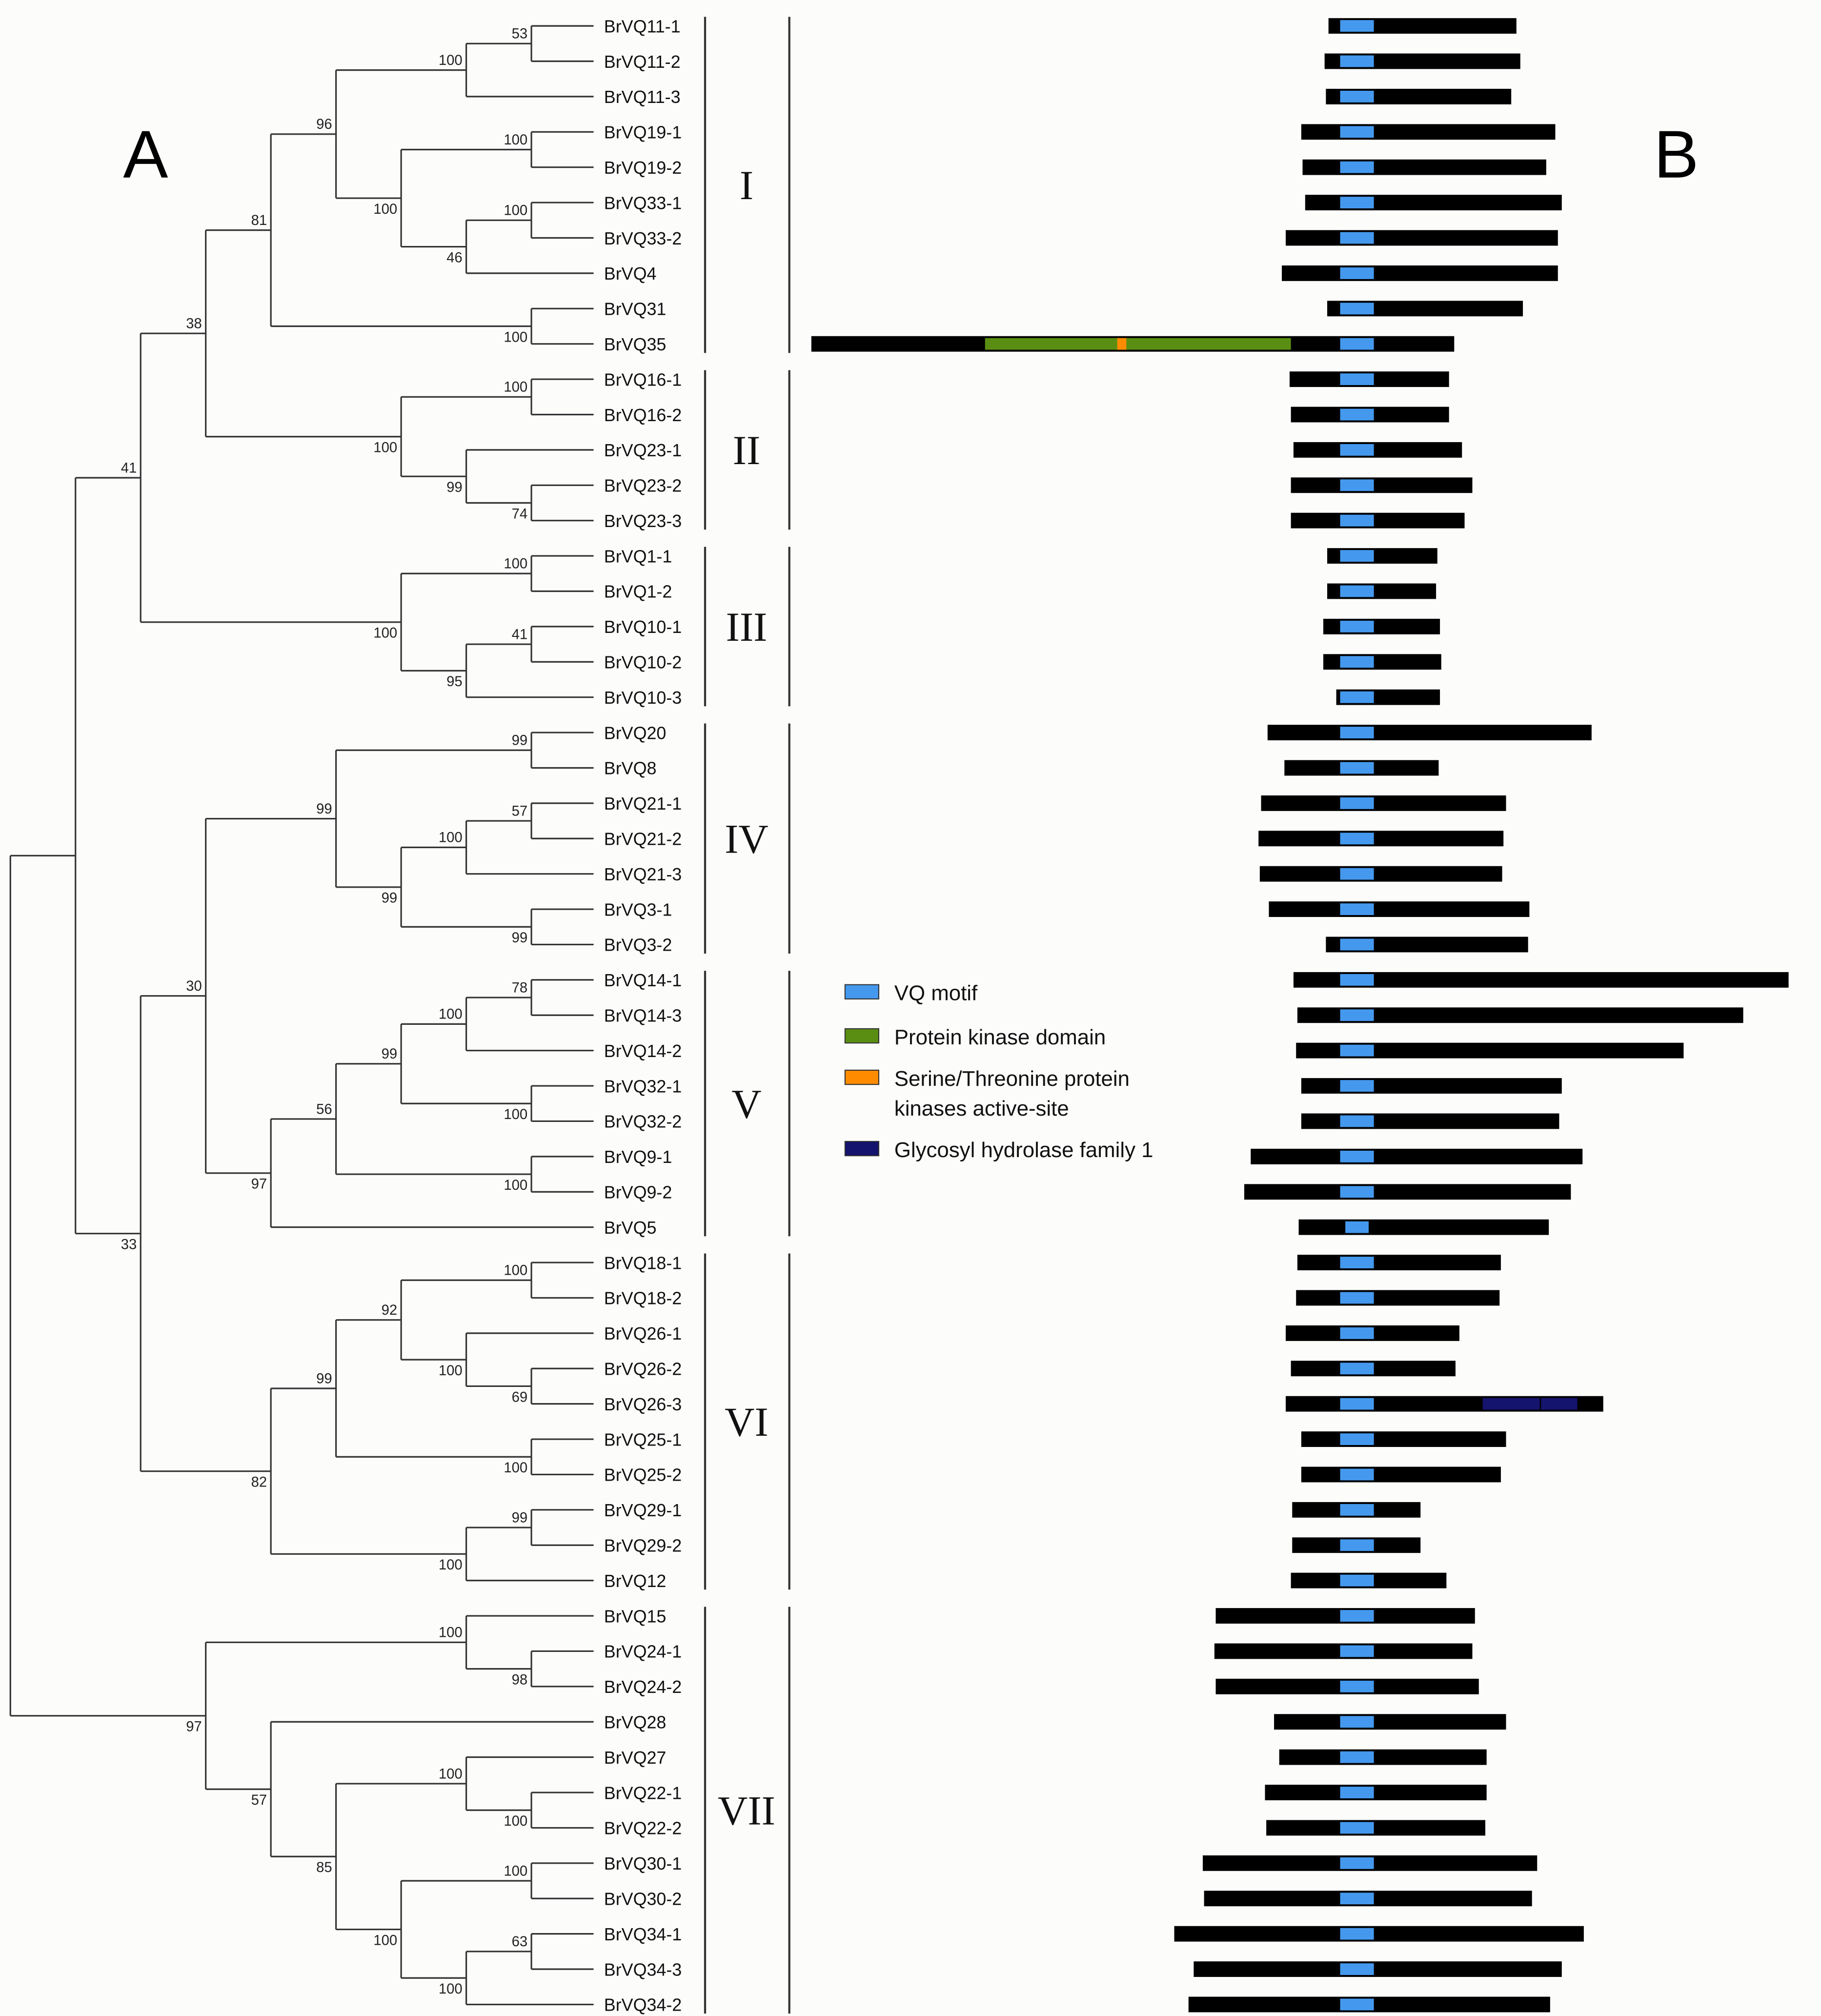 The height and width of the screenshot is (2016, 1821). I want to click on gene-label: BrVQ18-1, so click(643, 1263).